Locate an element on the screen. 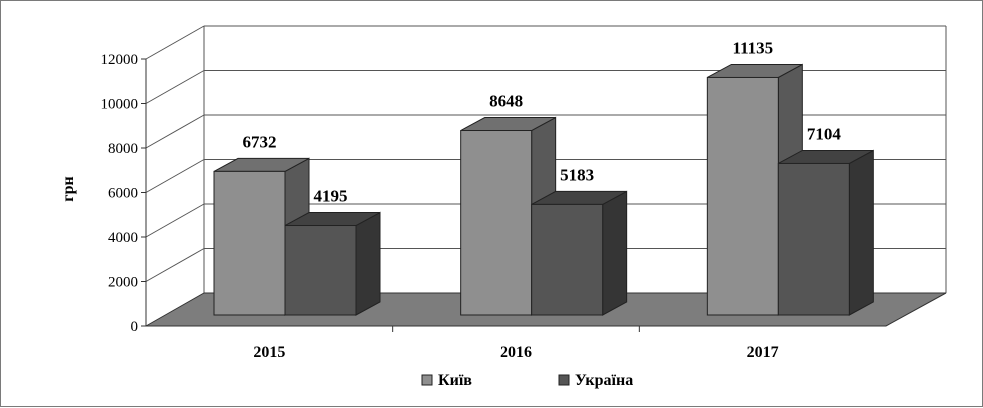 Image resolution: width=983 pixels, height=408 pixels. x-tick-label: 2017 is located at coordinates (763, 352).